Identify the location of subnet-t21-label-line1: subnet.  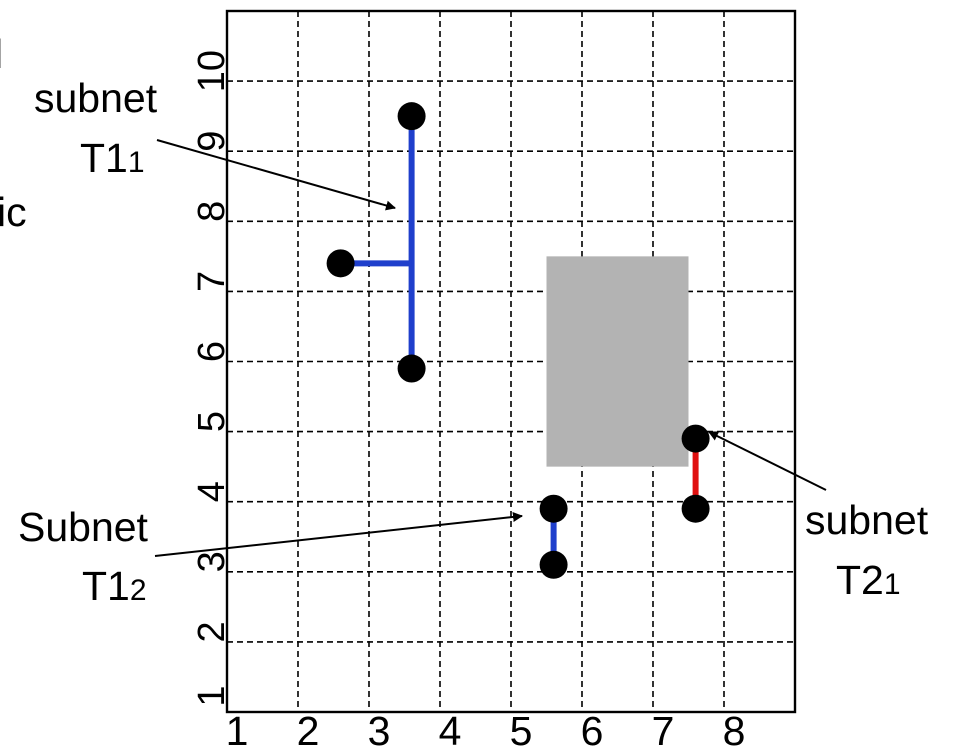
(867, 520).